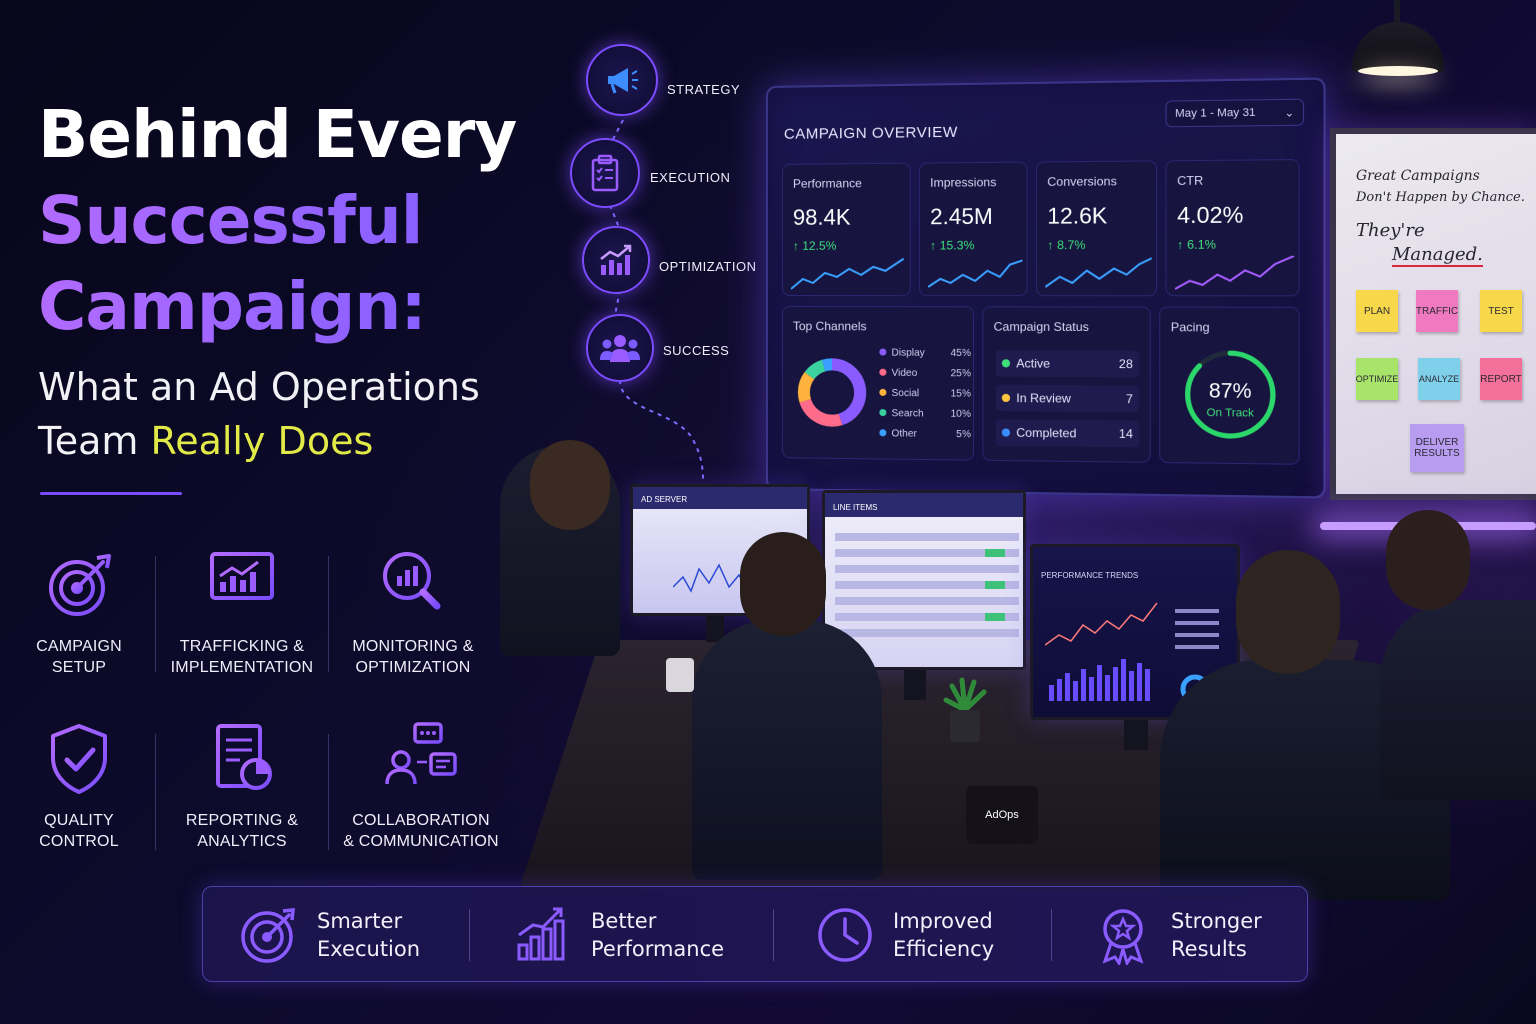 The height and width of the screenshot is (1024, 1536). What do you see at coordinates (242, 760) in the screenshot?
I see `report-icon` at bounding box center [242, 760].